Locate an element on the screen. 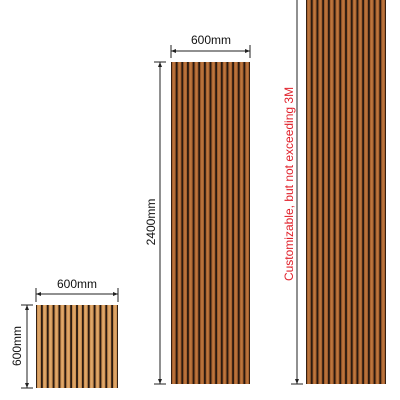 The height and width of the screenshot is (400, 400). standard-panel-width-dimension: 600mm is located at coordinates (210, 45).